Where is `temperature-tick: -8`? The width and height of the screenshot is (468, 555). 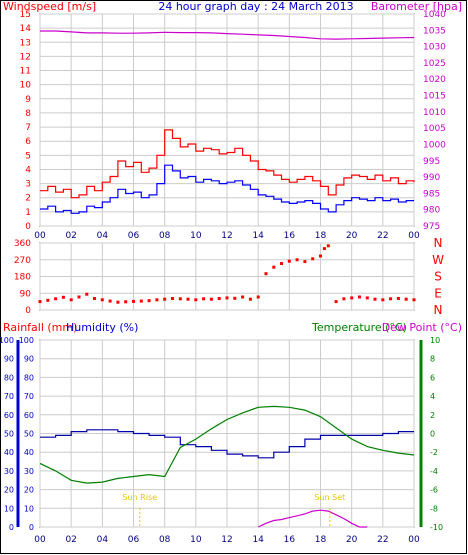 temperature-tick: -8 is located at coordinates (434, 508).